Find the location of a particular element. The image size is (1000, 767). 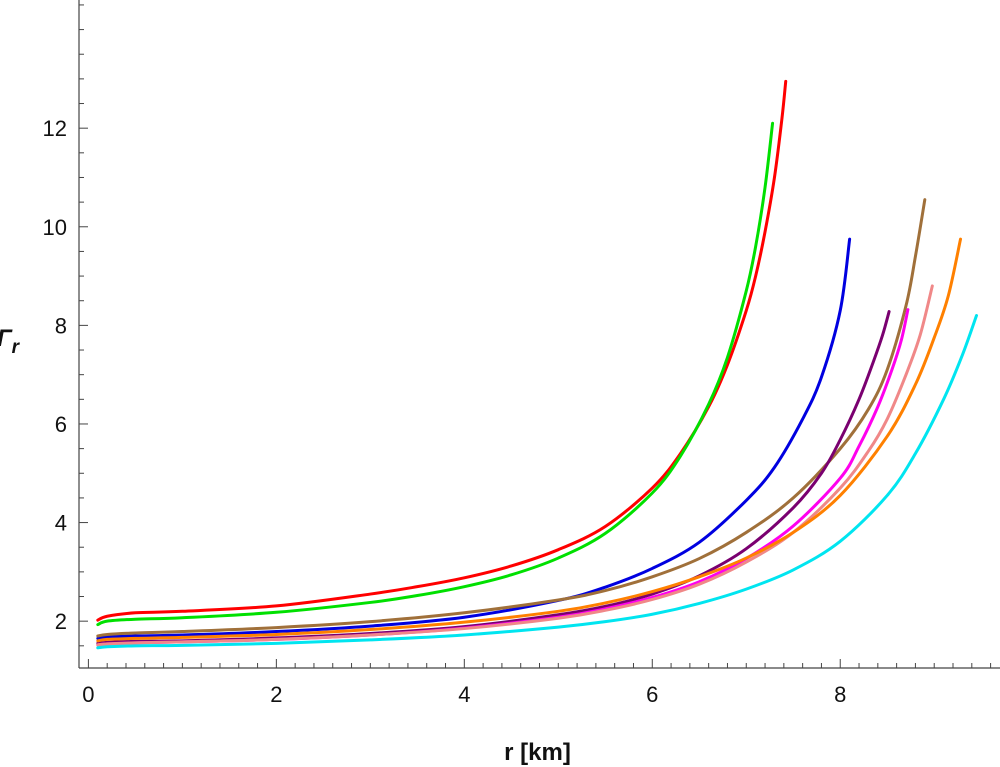

x-tick-label: 8 is located at coordinates (840, 694).